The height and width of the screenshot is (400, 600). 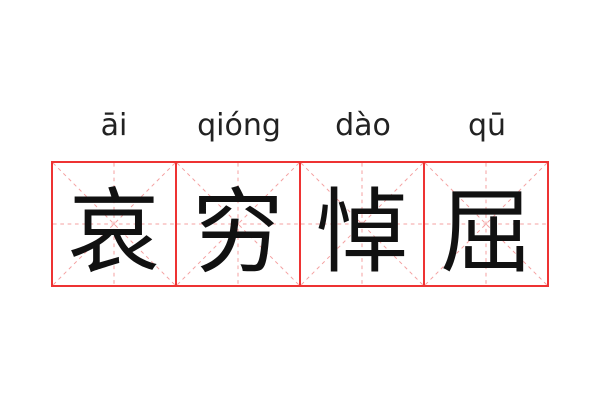 I want to click on char-cell: 哀, so click(x=115, y=224).